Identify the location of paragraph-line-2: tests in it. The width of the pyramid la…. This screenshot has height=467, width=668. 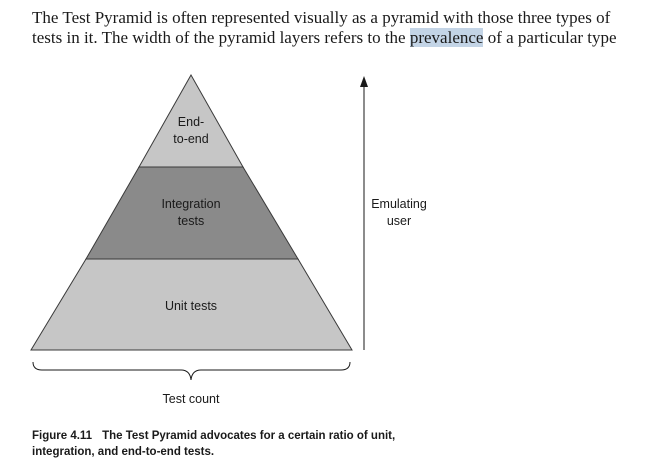
(324, 38).